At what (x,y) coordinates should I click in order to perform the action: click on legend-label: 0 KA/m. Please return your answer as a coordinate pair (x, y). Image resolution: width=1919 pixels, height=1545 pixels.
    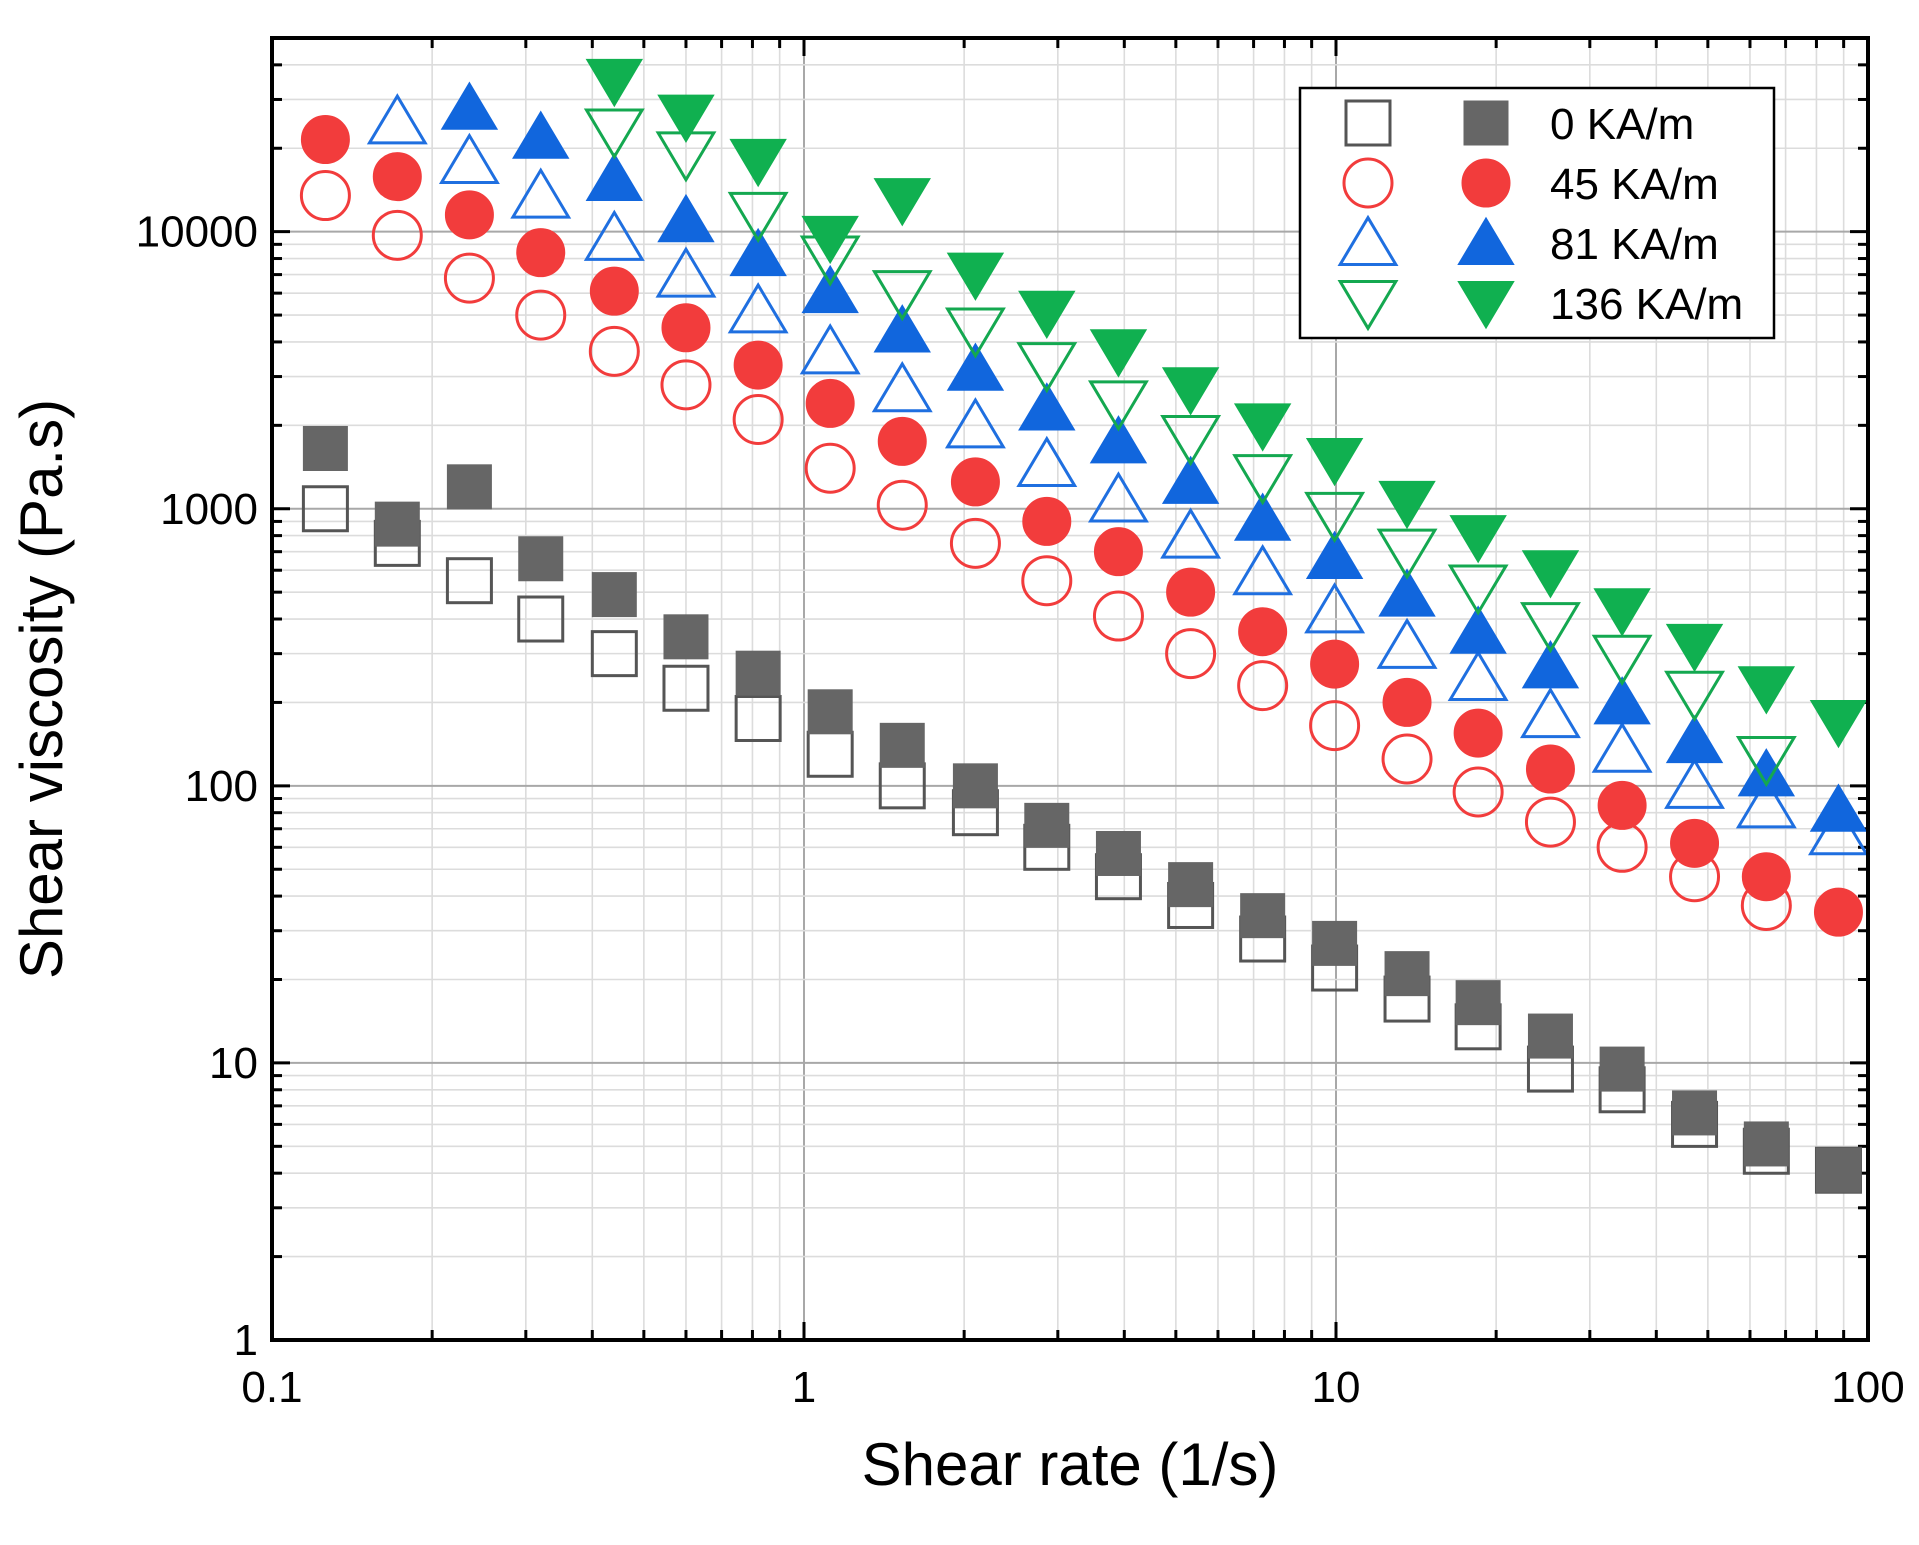
    Looking at the image, I should click on (1622, 124).